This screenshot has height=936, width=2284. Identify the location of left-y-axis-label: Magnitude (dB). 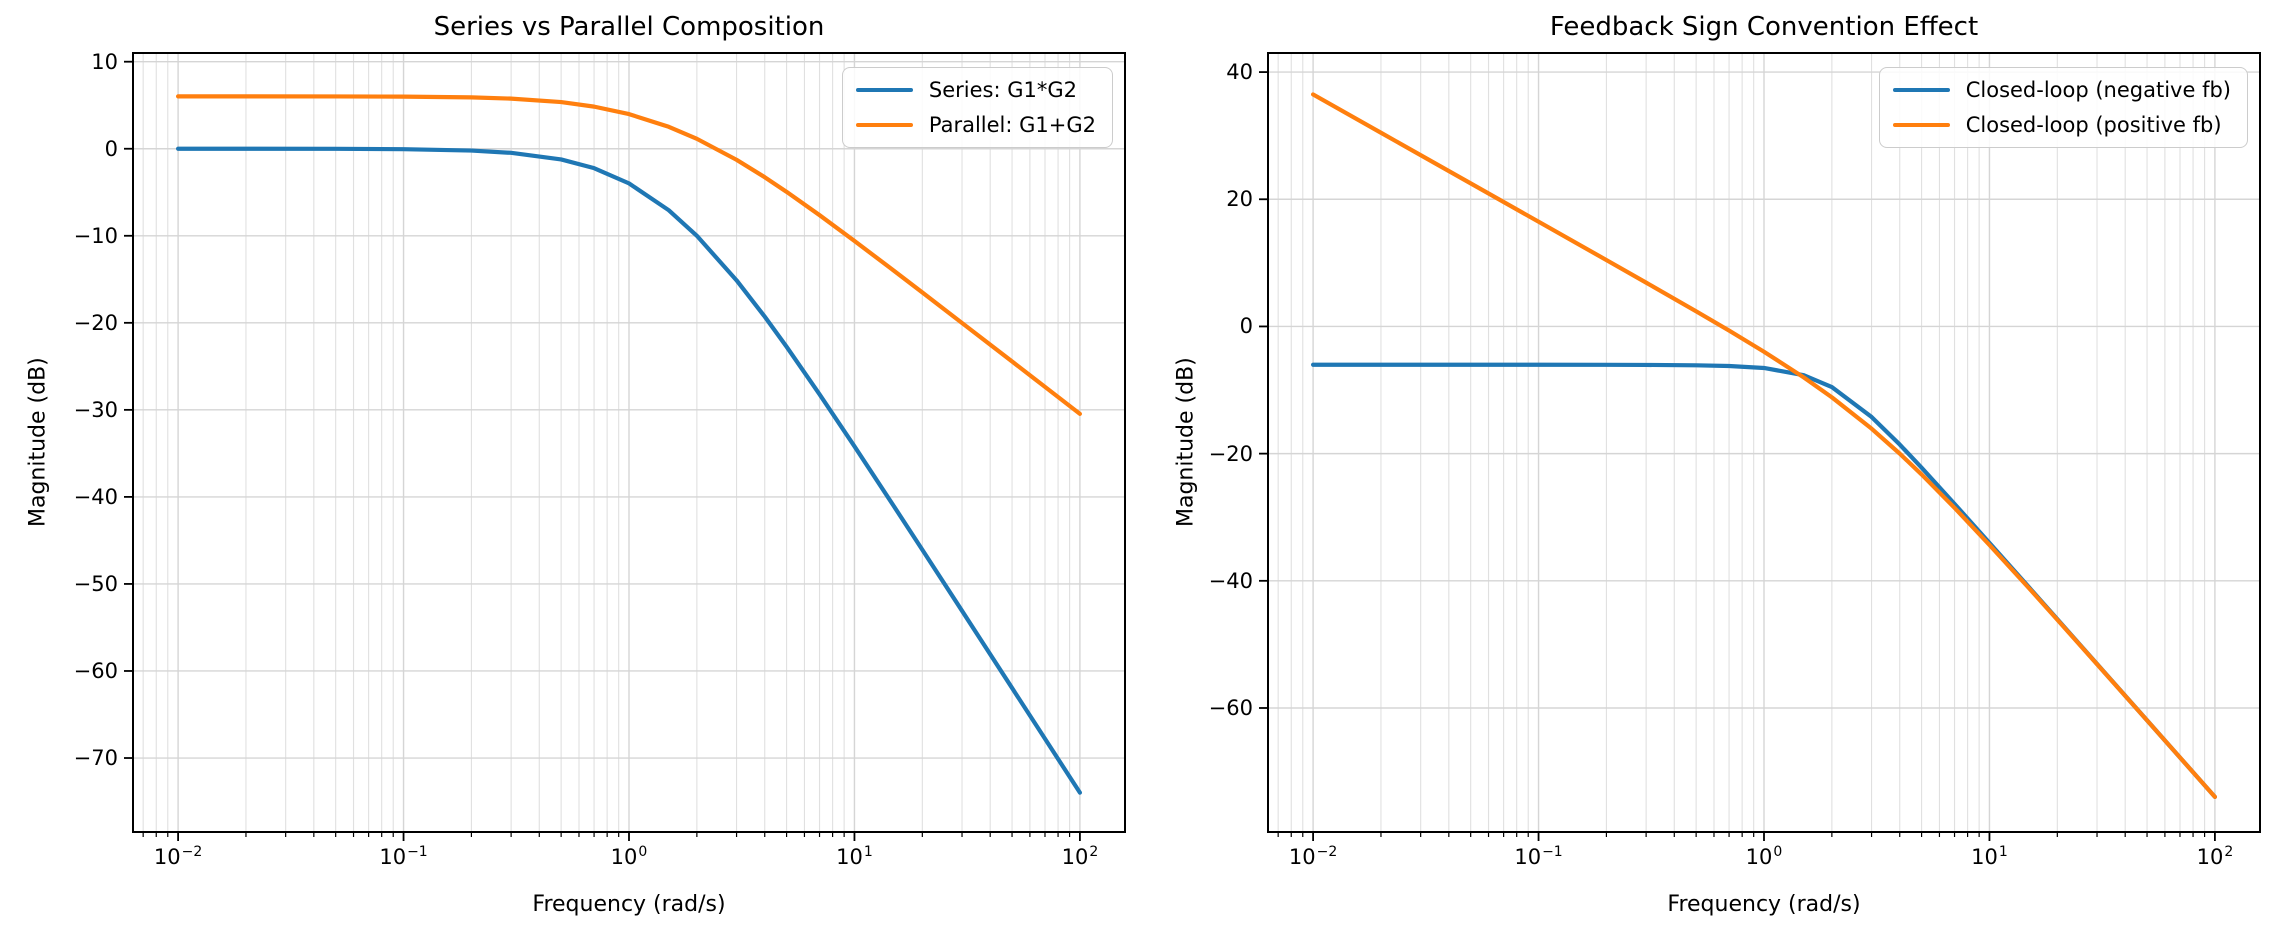
(38, 442).